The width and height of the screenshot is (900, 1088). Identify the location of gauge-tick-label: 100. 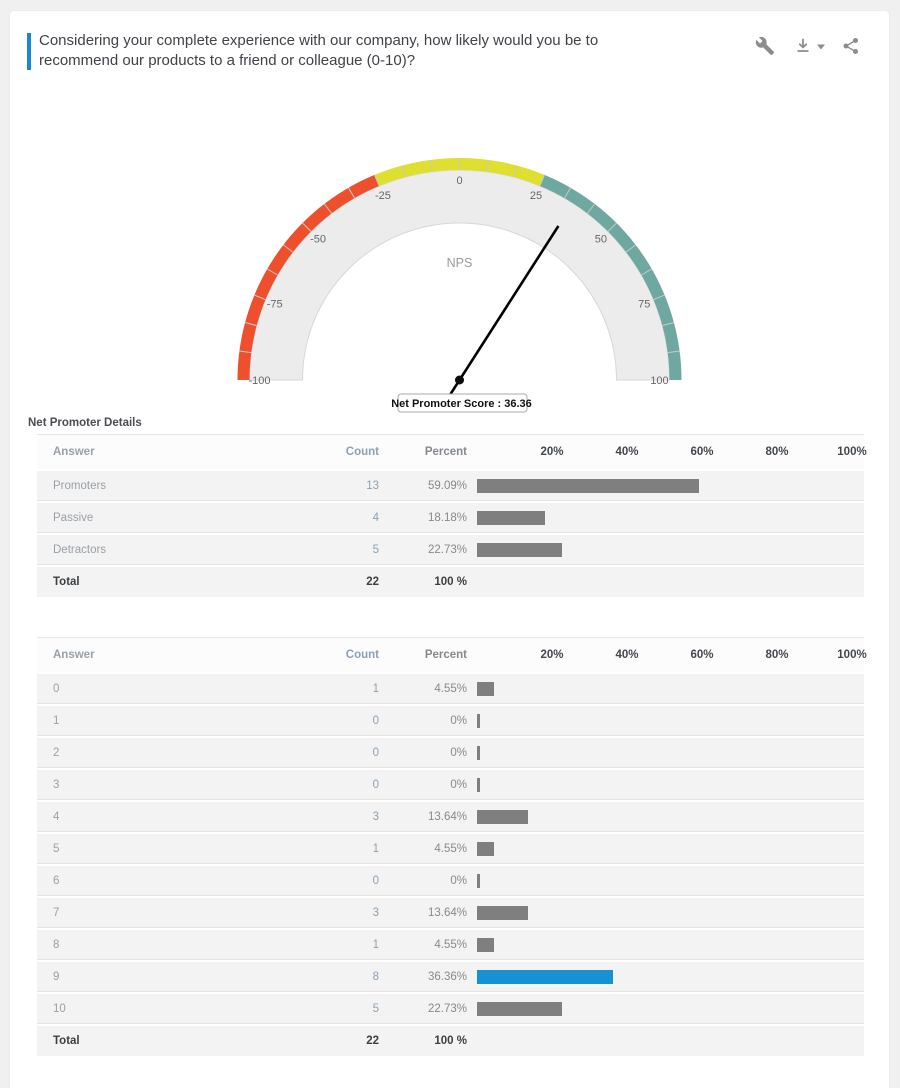
(659, 381).